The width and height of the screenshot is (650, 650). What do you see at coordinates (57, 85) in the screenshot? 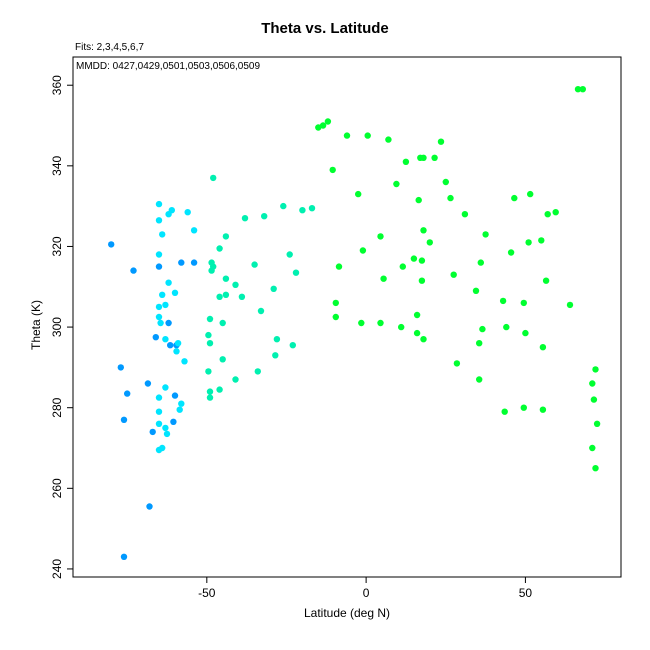
I see `y-tick-label: 360` at bounding box center [57, 85].